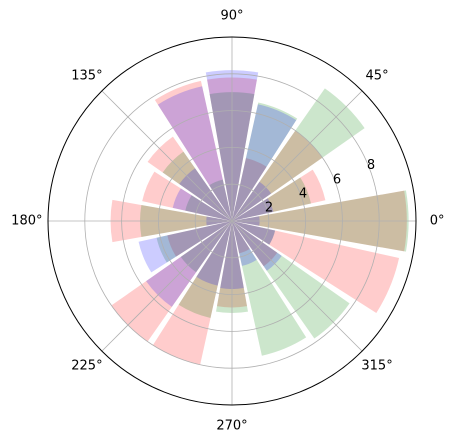  I want to click on theta-tick-label-2: 90°, so click(231, 15).